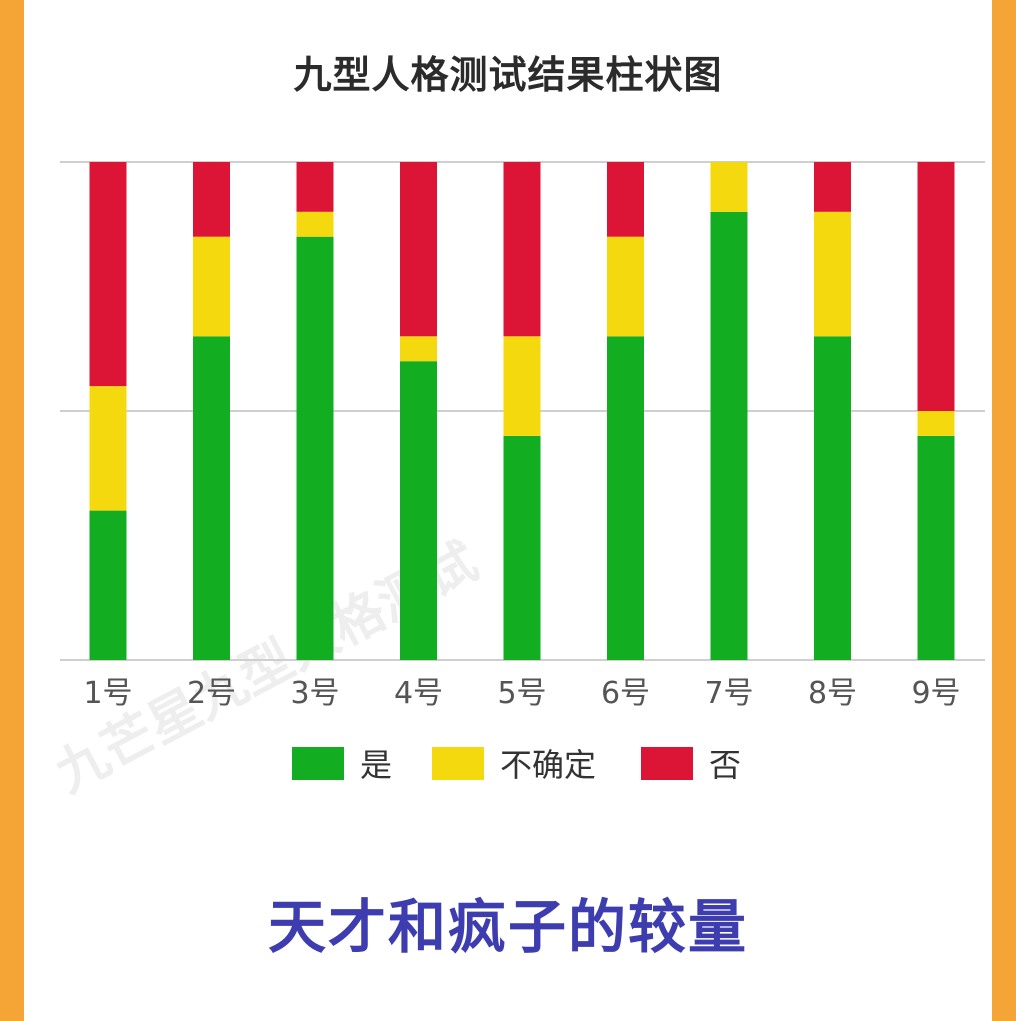  I want to click on x-tick-label: 5号, so click(521, 693).